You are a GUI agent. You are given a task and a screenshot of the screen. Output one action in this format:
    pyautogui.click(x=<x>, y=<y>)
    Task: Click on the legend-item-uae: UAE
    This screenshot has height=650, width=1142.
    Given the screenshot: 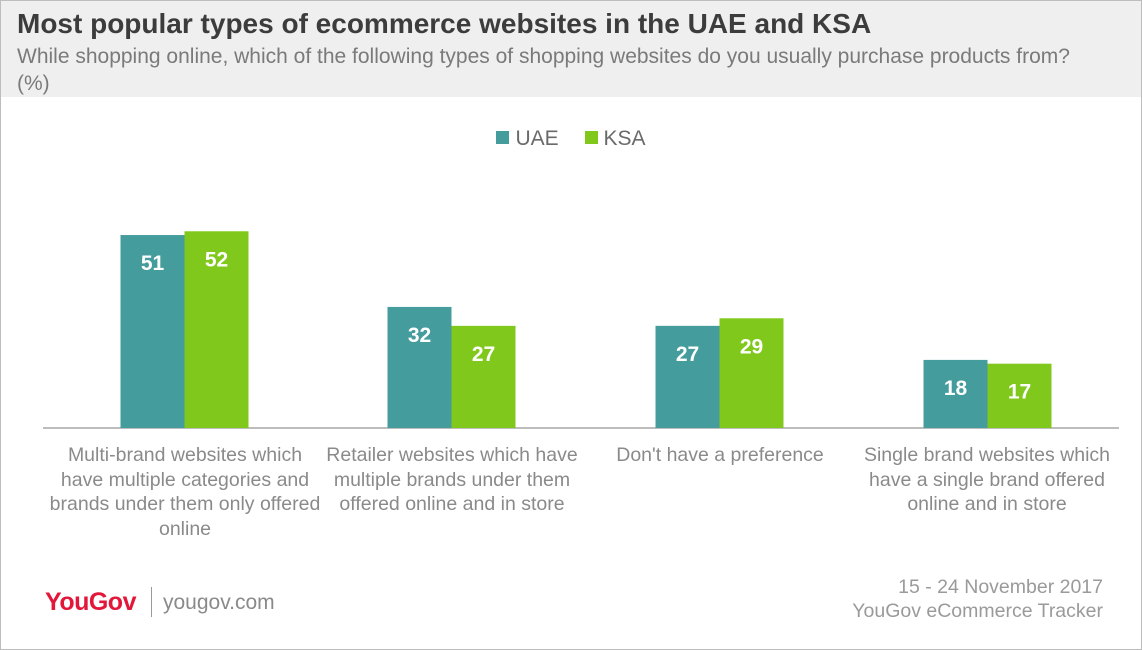 What is the action you would take?
    pyautogui.click(x=527, y=139)
    